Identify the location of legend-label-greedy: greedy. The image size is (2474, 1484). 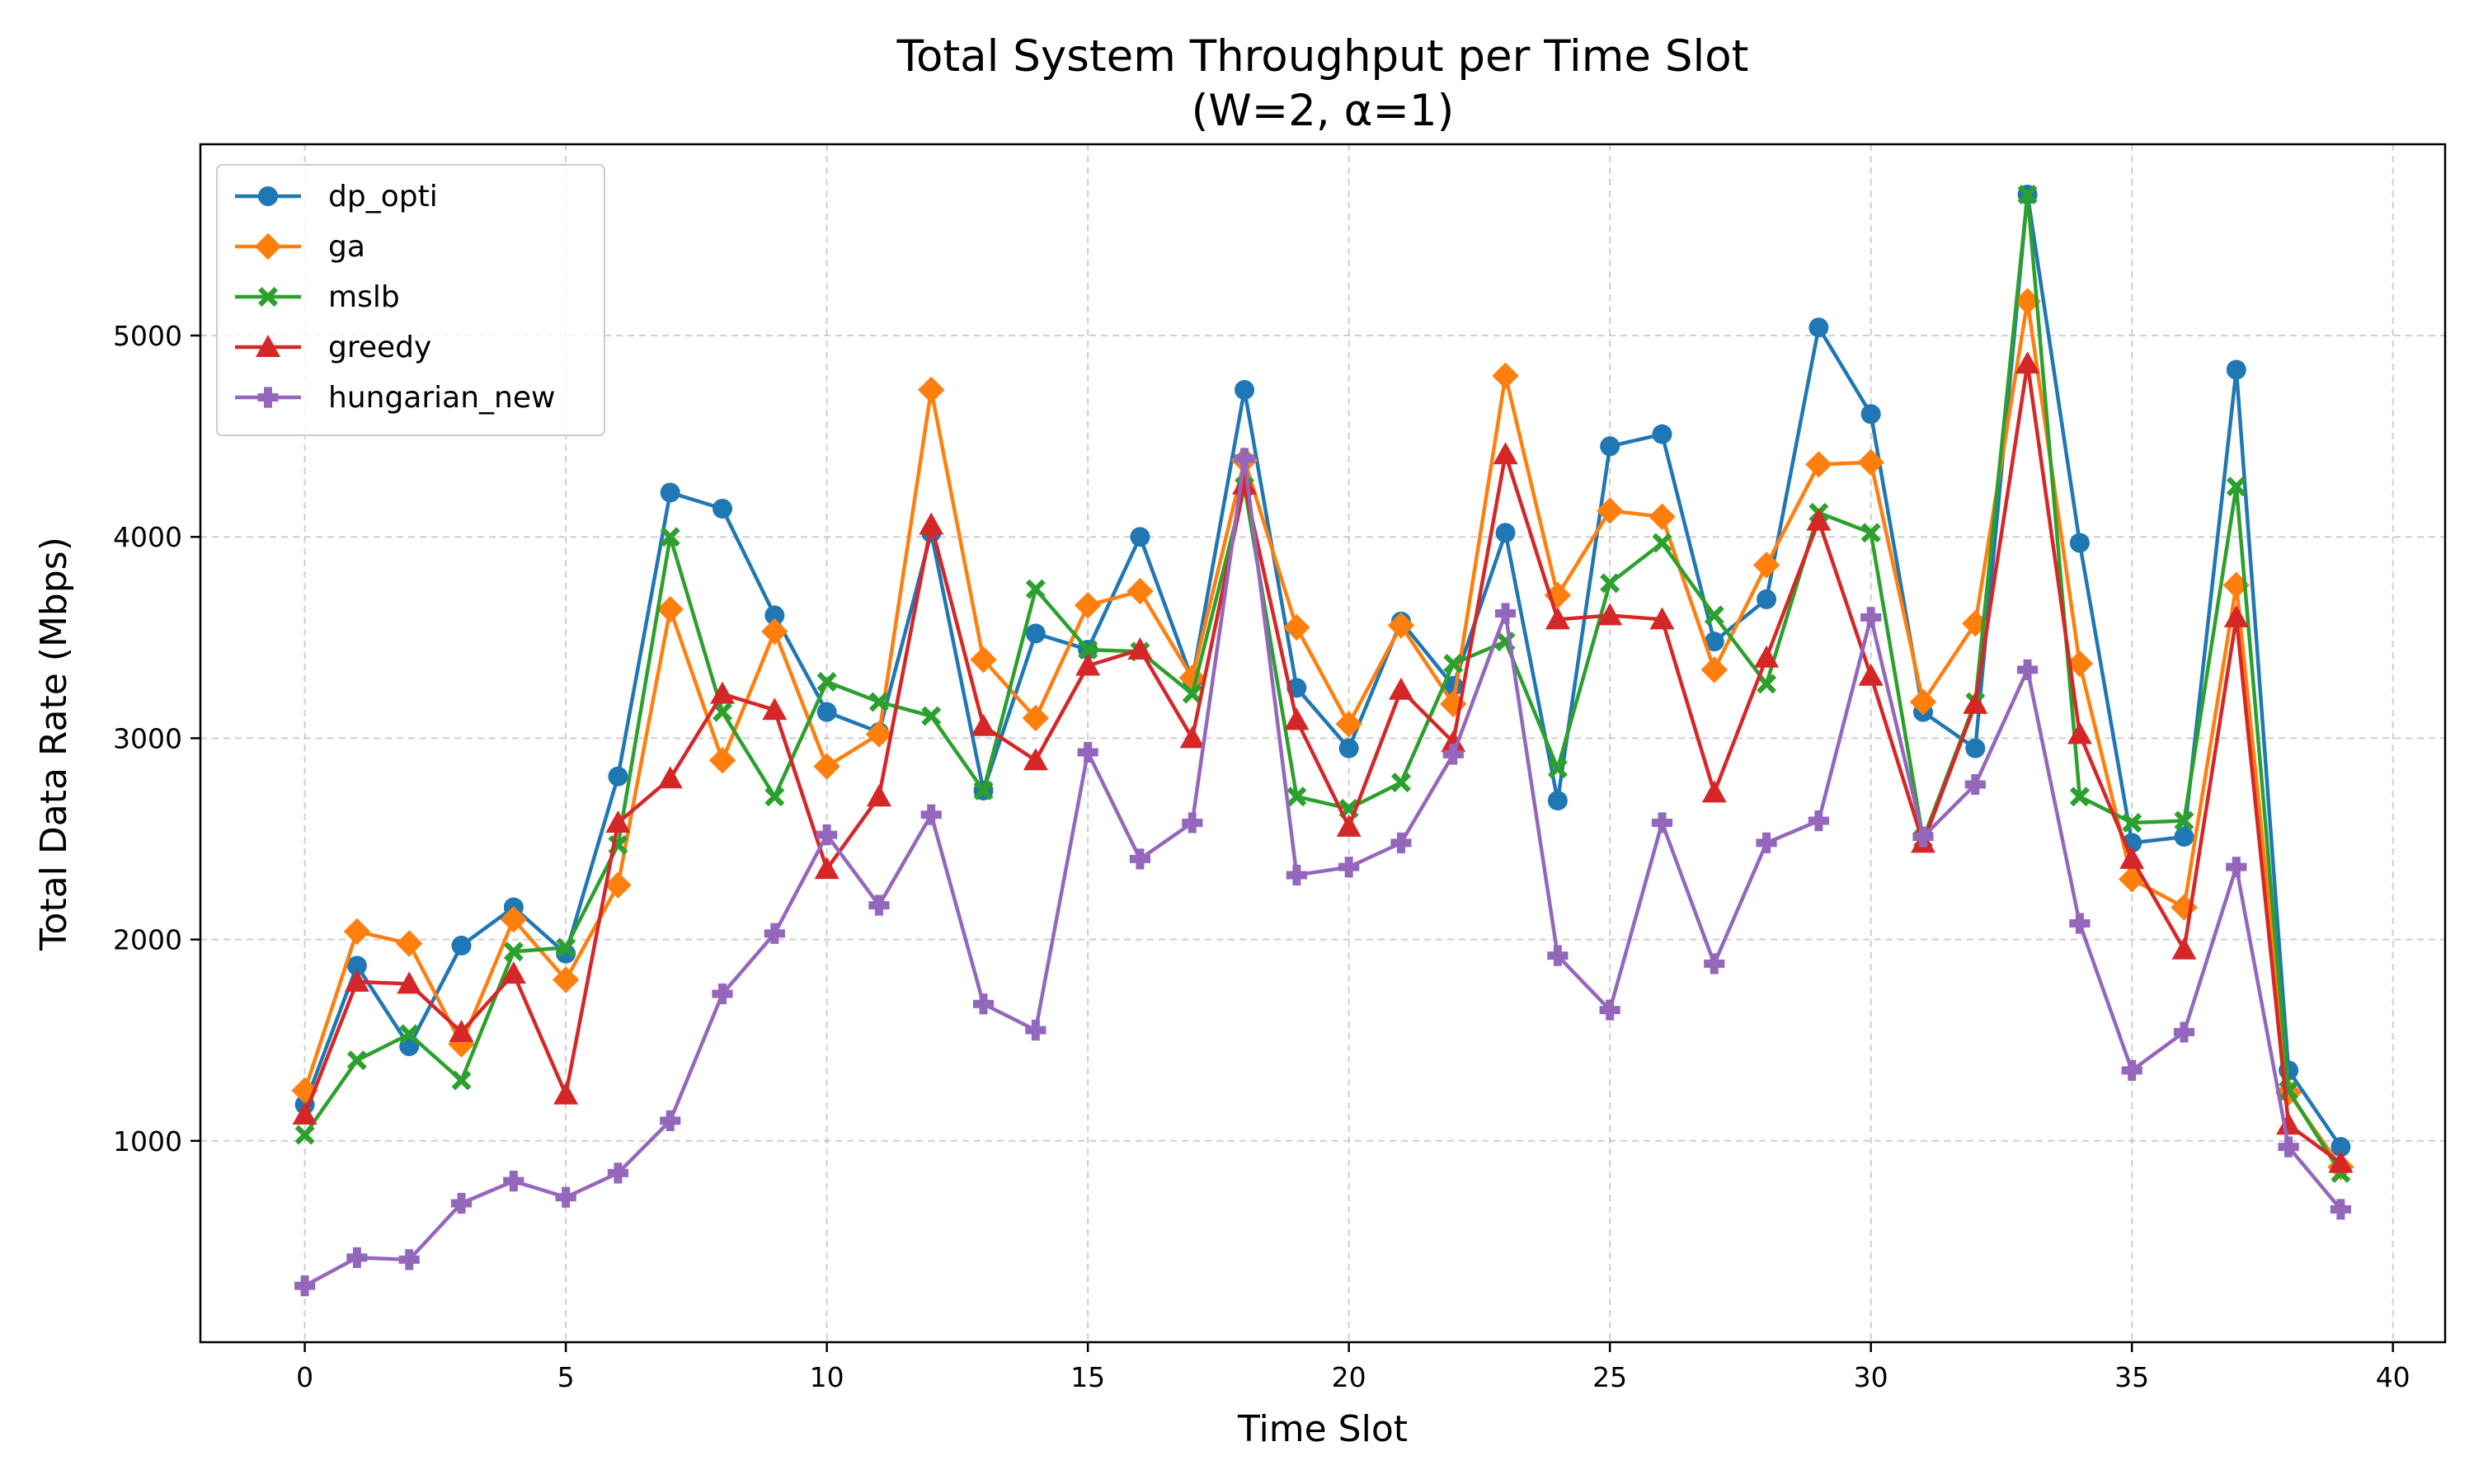
(379, 347).